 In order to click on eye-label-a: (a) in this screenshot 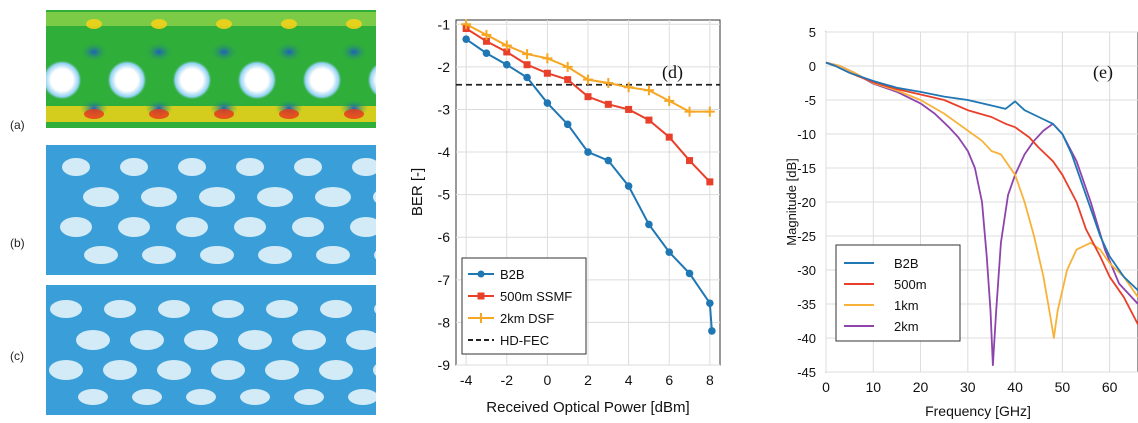, I will do `click(17, 125)`.